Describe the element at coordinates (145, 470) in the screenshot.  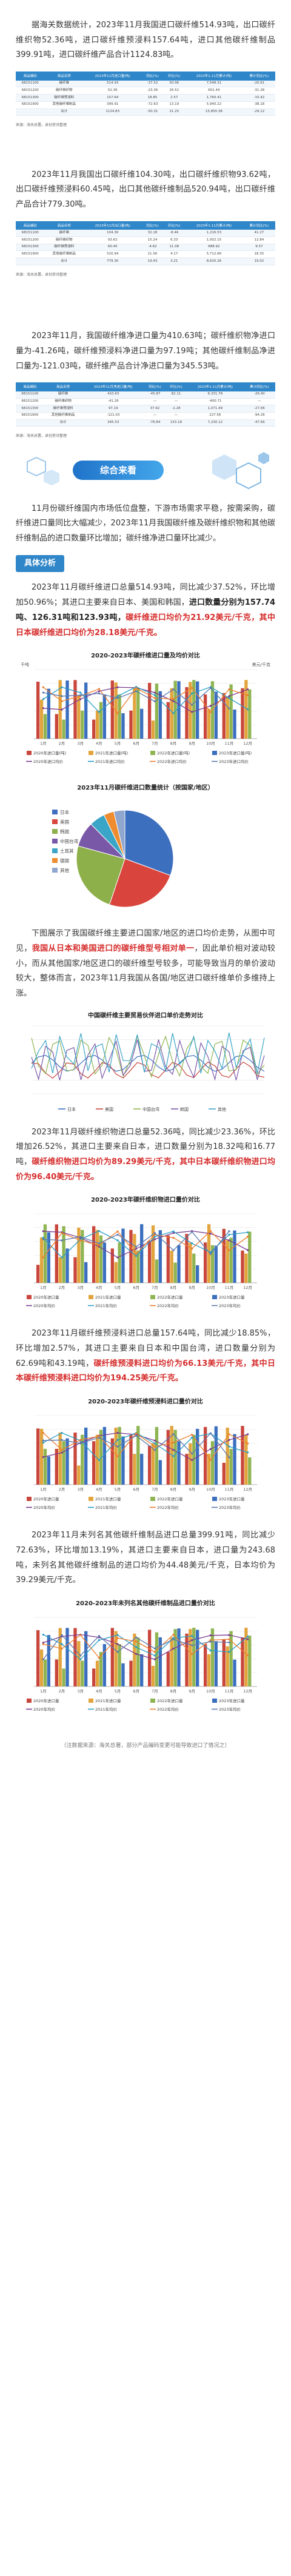
I see `section-banner-review: 综合来看` at that location.